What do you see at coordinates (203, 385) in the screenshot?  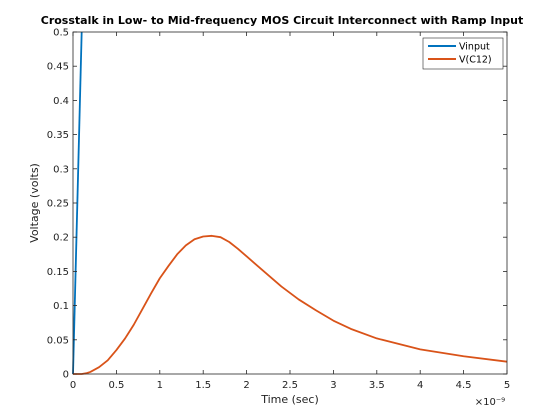 I see `x-tick-label: 1.5` at bounding box center [203, 385].